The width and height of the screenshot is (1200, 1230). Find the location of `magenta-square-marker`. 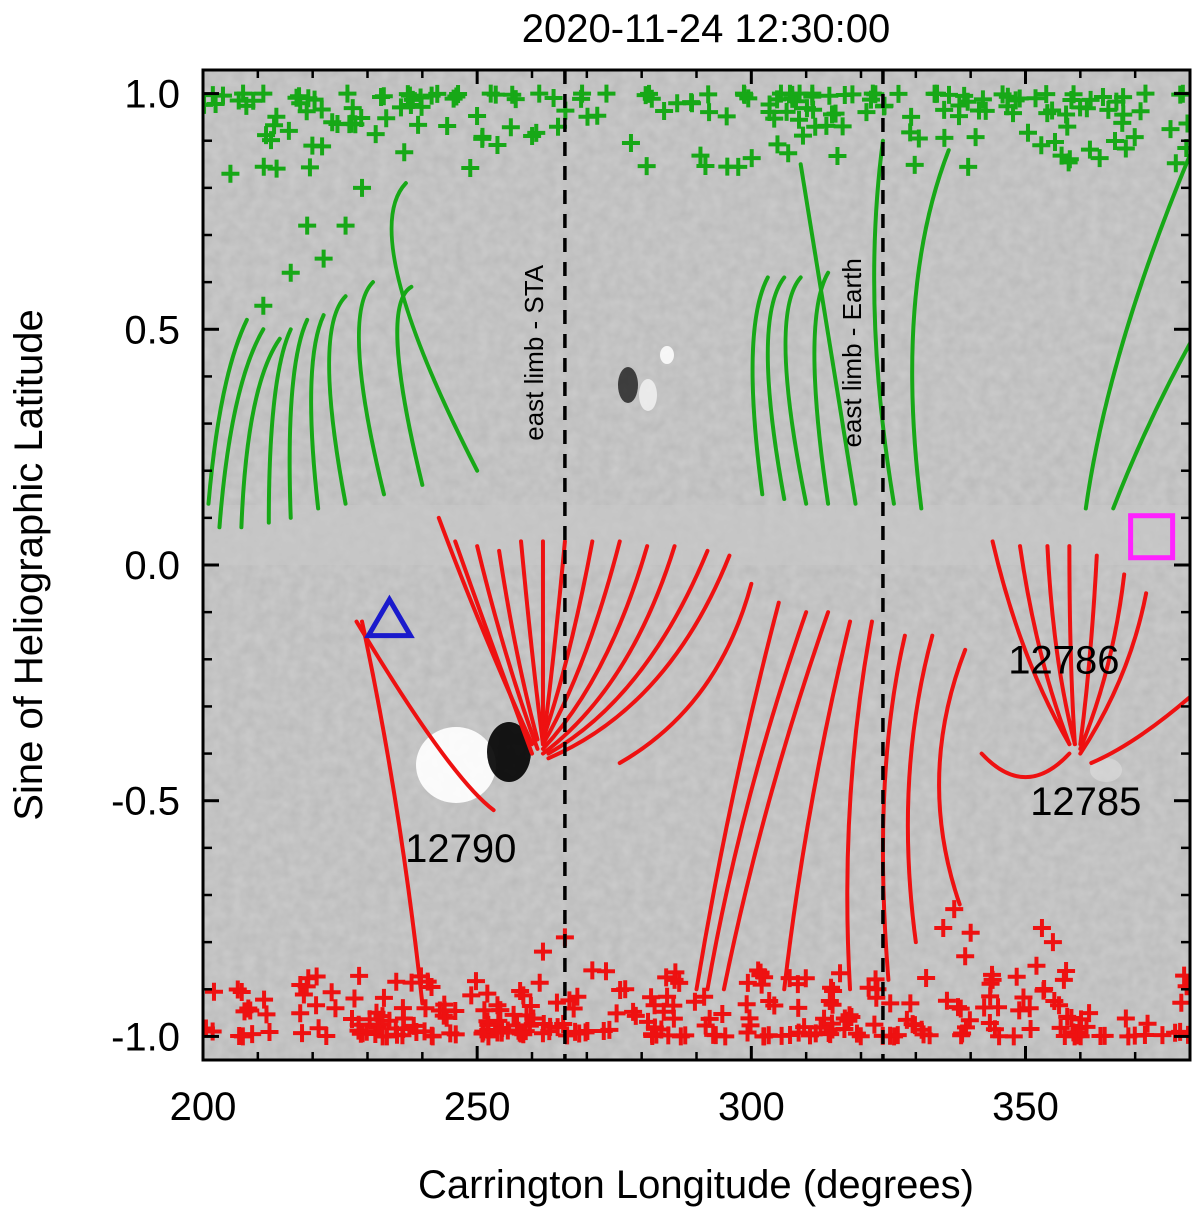

magenta-square-marker is located at coordinates (1152, 537).